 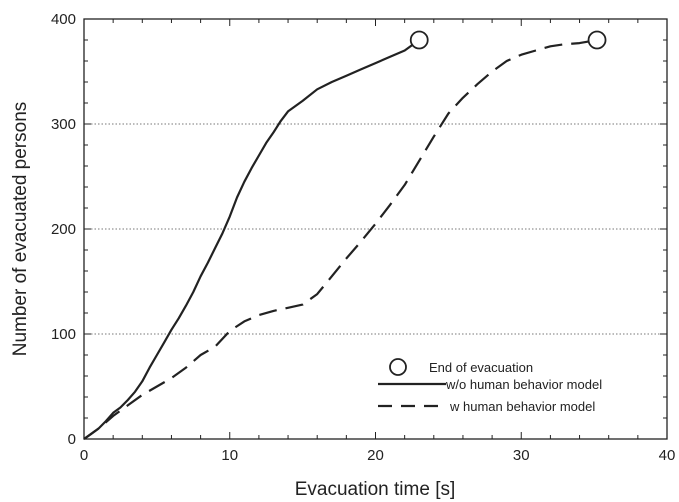 What do you see at coordinates (508, 40) in the screenshot?
I see `end-markers` at bounding box center [508, 40].